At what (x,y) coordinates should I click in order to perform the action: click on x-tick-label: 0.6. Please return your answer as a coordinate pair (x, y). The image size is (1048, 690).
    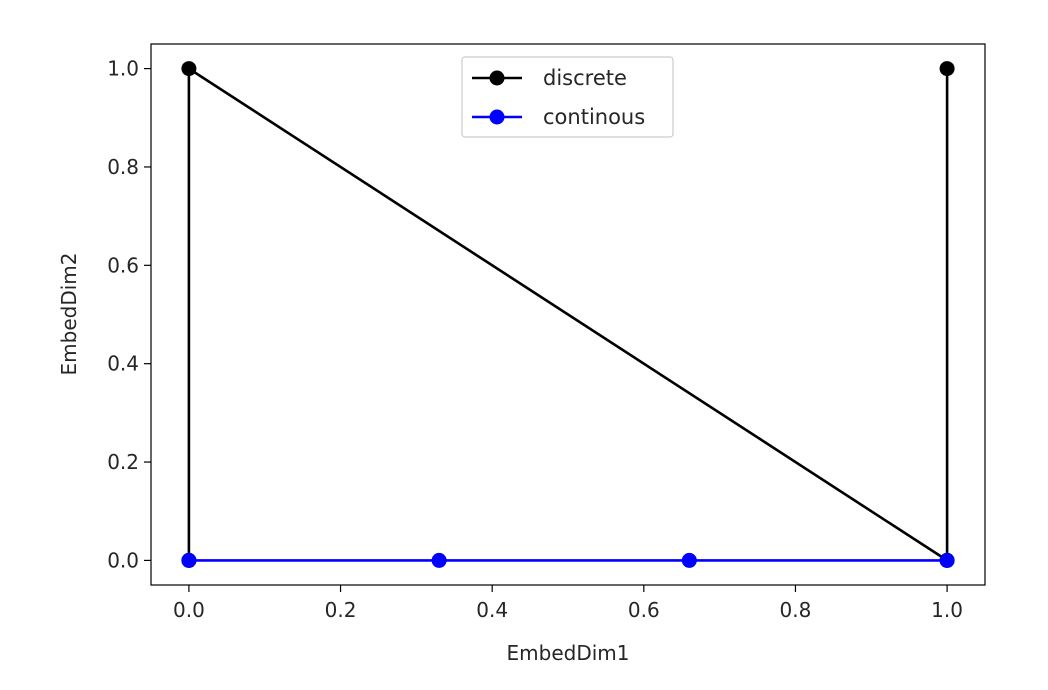
    Looking at the image, I should click on (644, 610).